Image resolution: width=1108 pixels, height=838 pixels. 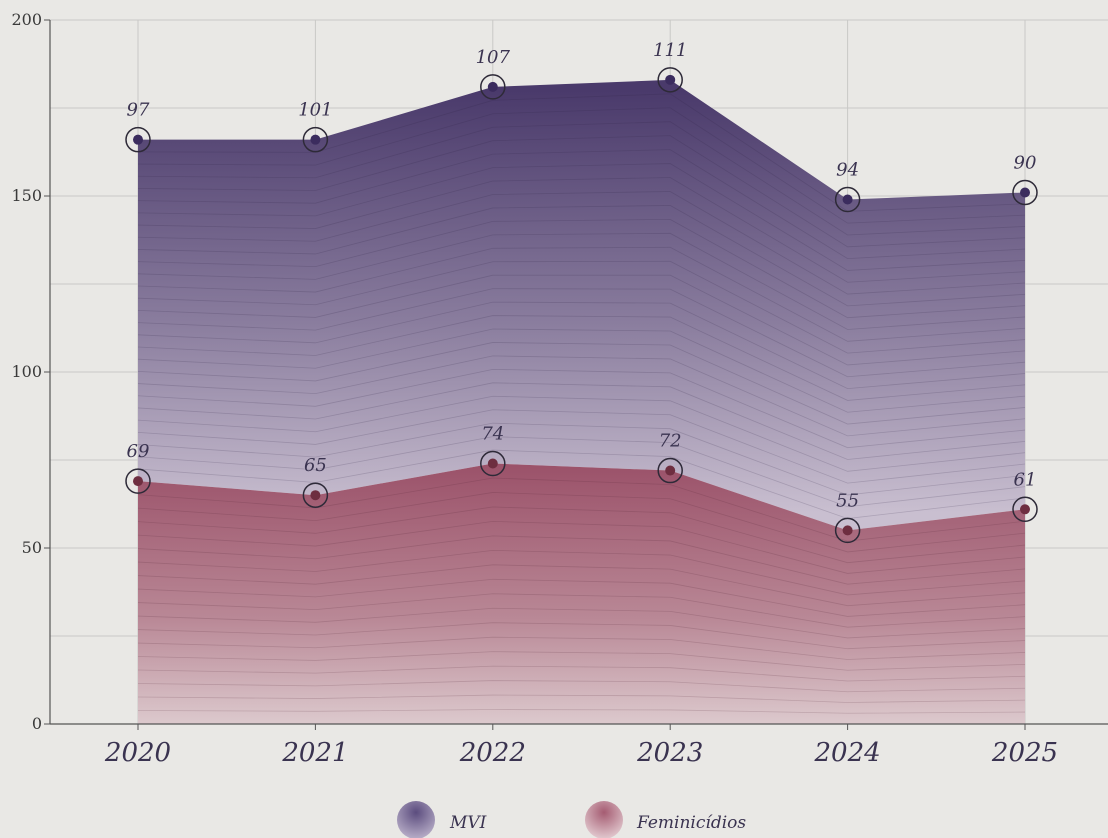 What do you see at coordinates (314, 753) in the screenshot?
I see `x-tick-label: 2021` at bounding box center [314, 753].